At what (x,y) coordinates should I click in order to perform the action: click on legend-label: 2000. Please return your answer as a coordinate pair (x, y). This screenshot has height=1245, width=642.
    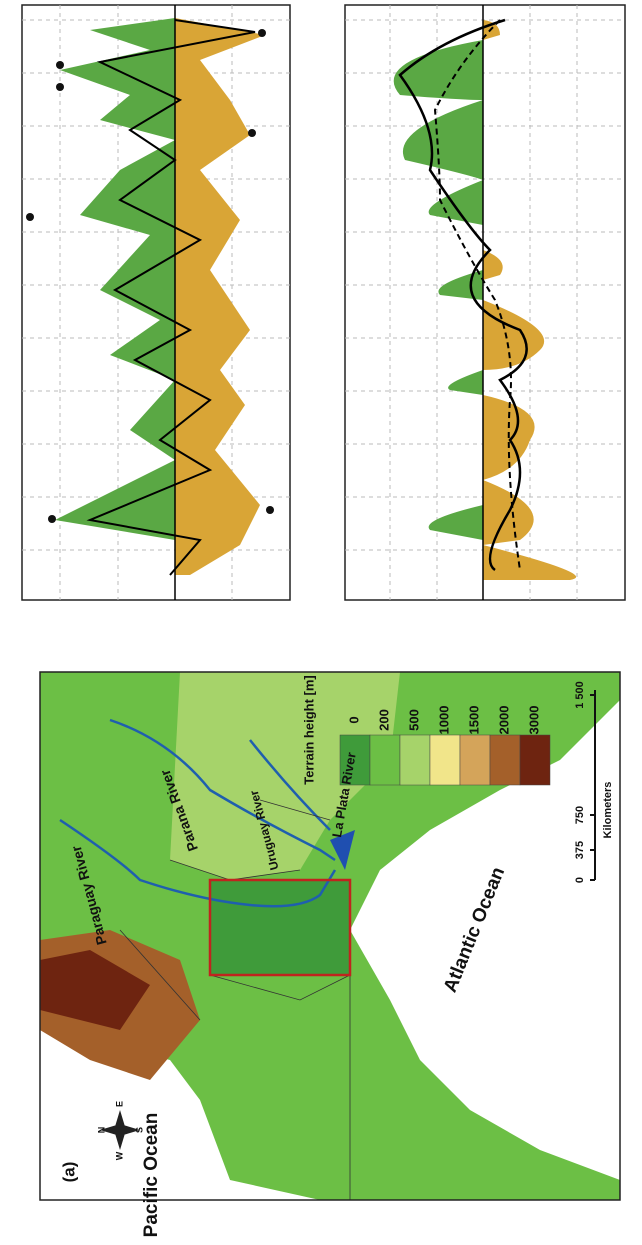
    Looking at the image, I should click on (503, 720).